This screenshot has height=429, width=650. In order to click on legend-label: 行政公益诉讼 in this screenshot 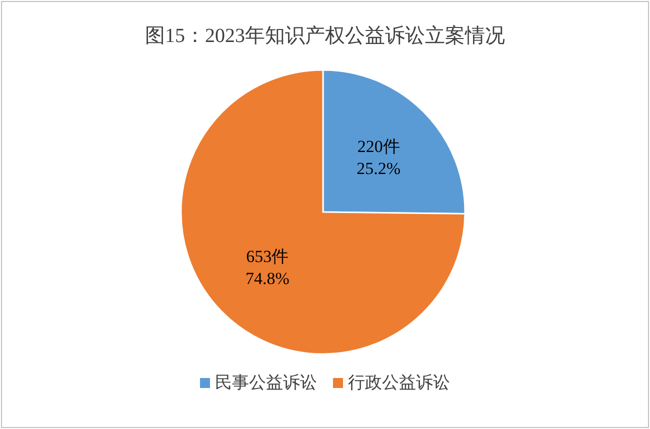, I will do `click(399, 382)`.